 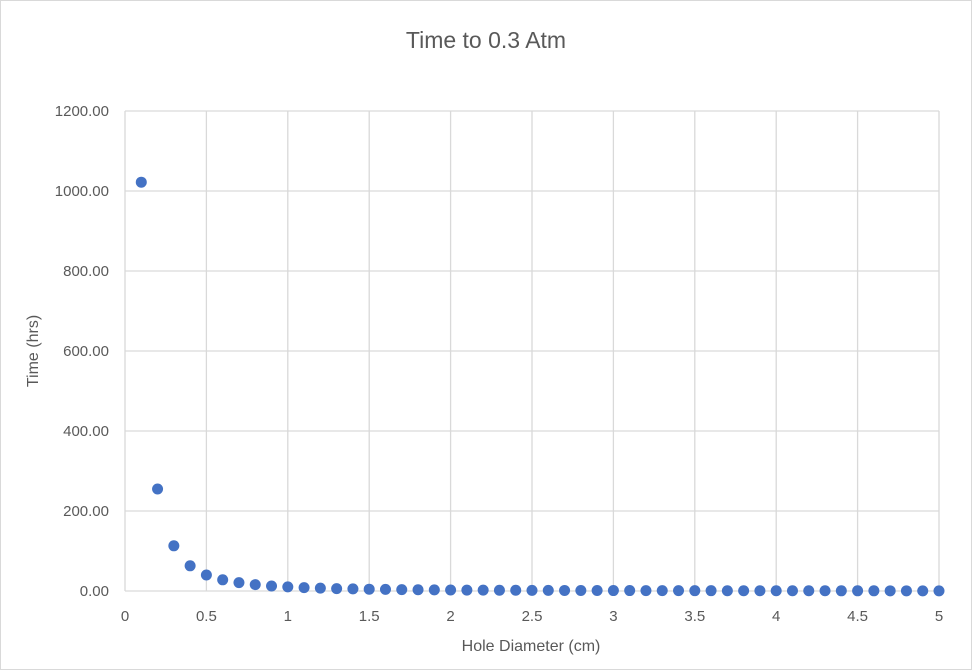 I want to click on x-tick-label: 3, so click(x=613, y=616).